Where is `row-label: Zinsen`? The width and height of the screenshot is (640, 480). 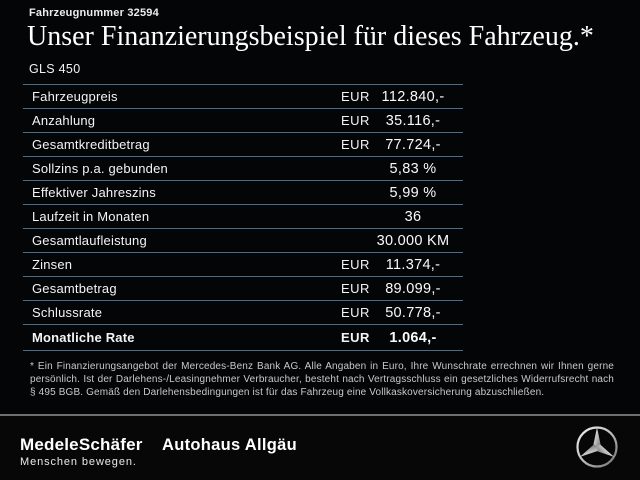 row-label: Zinsen is located at coordinates (52, 264).